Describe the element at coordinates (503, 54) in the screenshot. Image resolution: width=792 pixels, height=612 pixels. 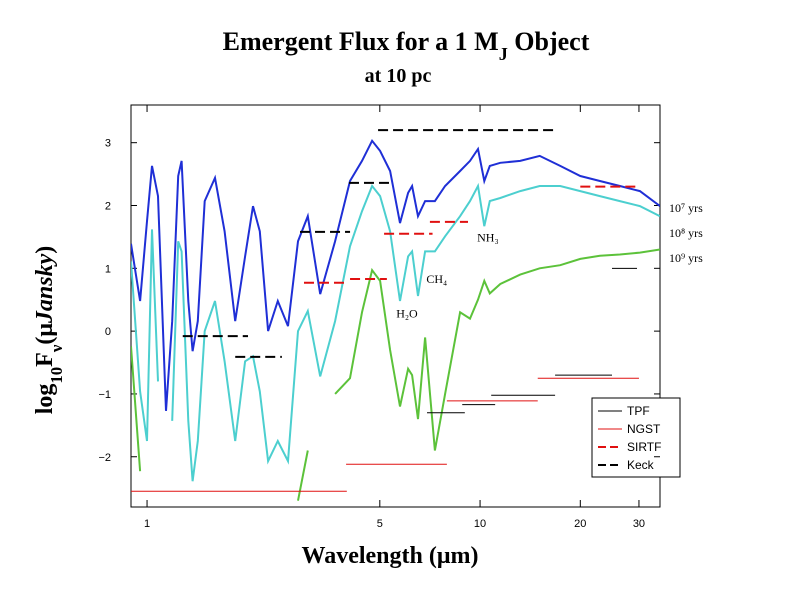
I see `text-part: J` at that location.